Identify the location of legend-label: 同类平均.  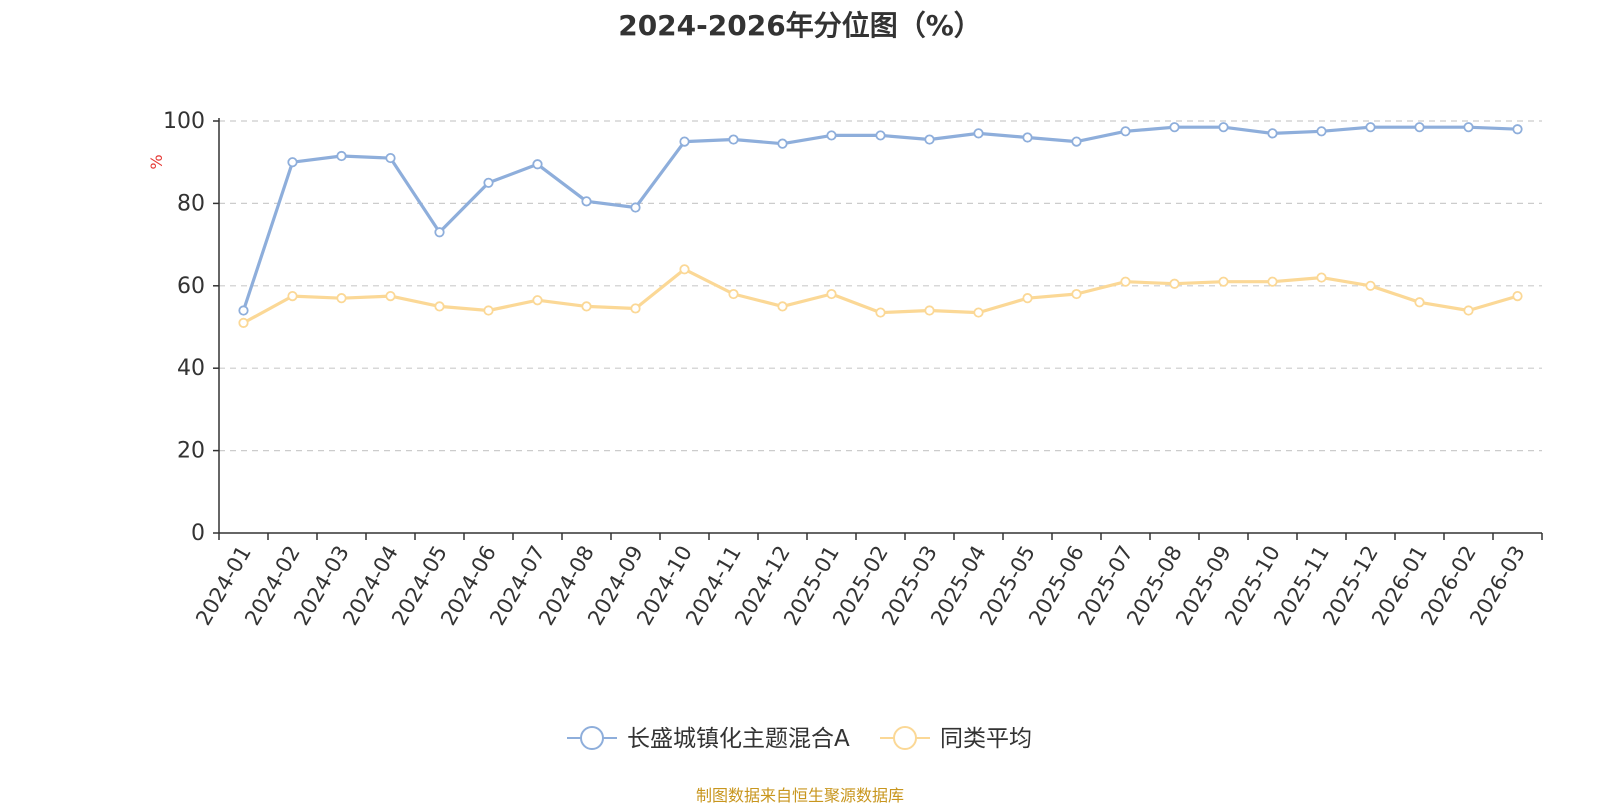
(986, 739).